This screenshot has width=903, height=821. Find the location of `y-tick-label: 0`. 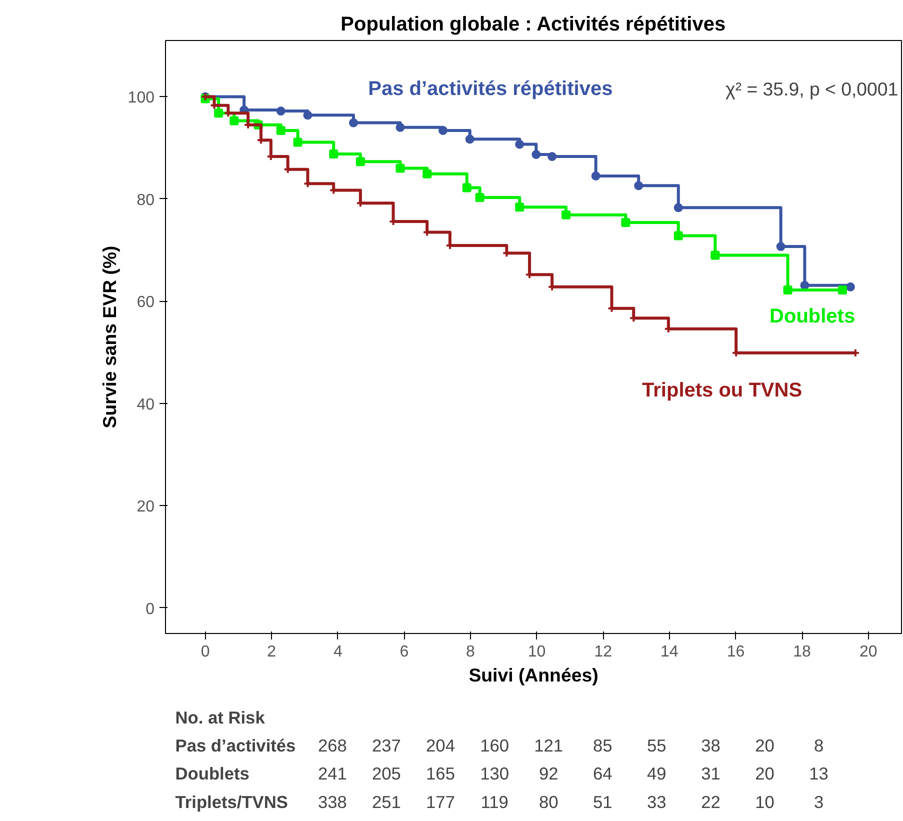

y-tick-label: 0 is located at coordinates (150, 609).